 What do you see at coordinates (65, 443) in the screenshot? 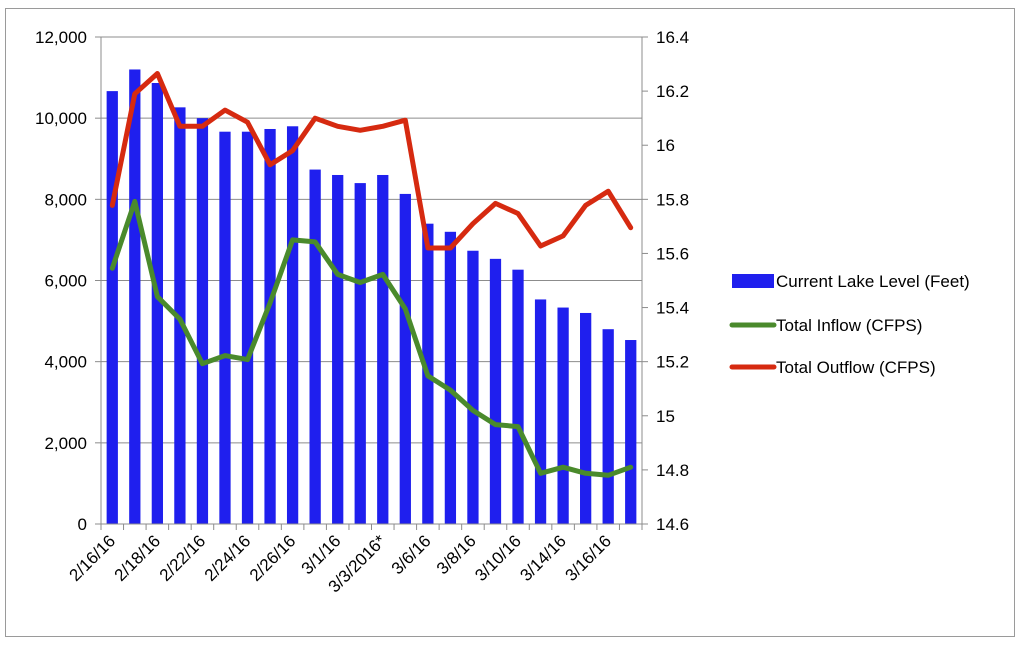
I see `left-tick-label: 2,000` at bounding box center [65, 443].